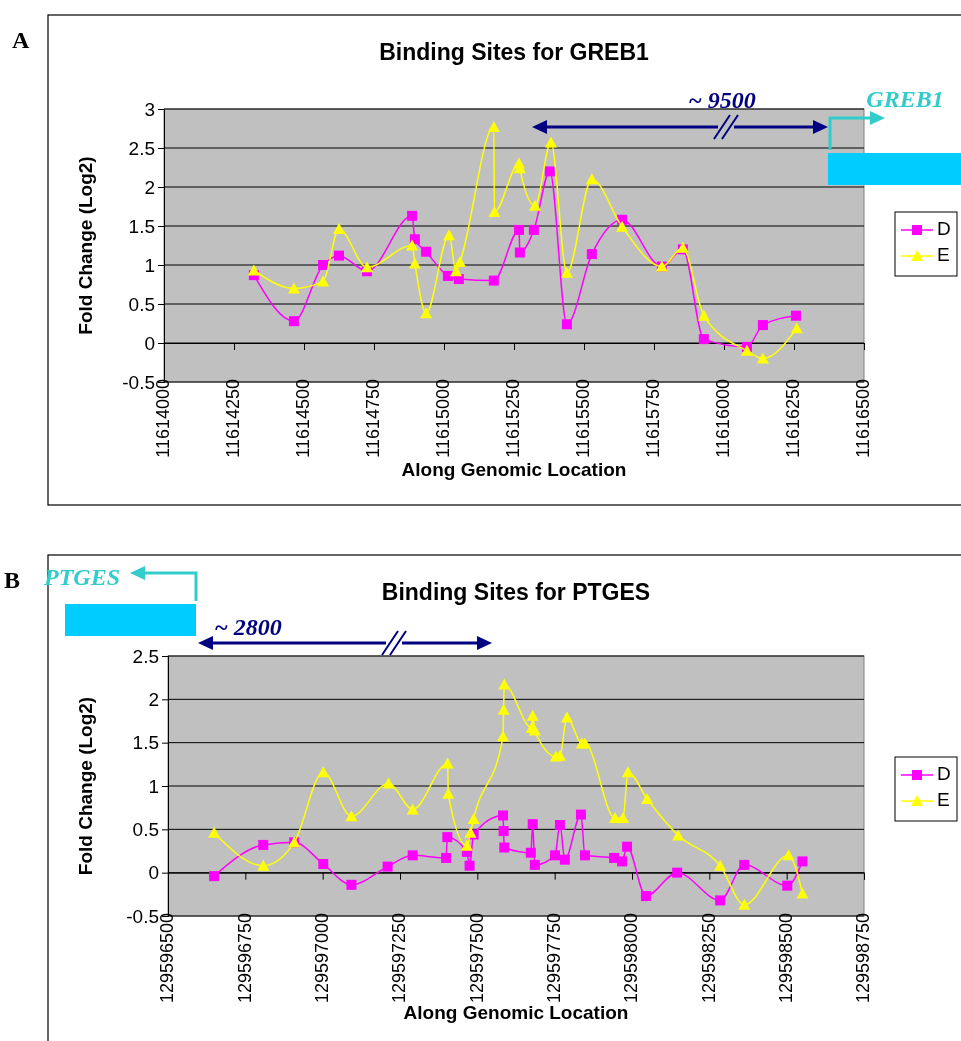  What do you see at coordinates (443, 418) in the screenshot?
I see `x-tick-label: 11615000` at bounding box center [443, 418].